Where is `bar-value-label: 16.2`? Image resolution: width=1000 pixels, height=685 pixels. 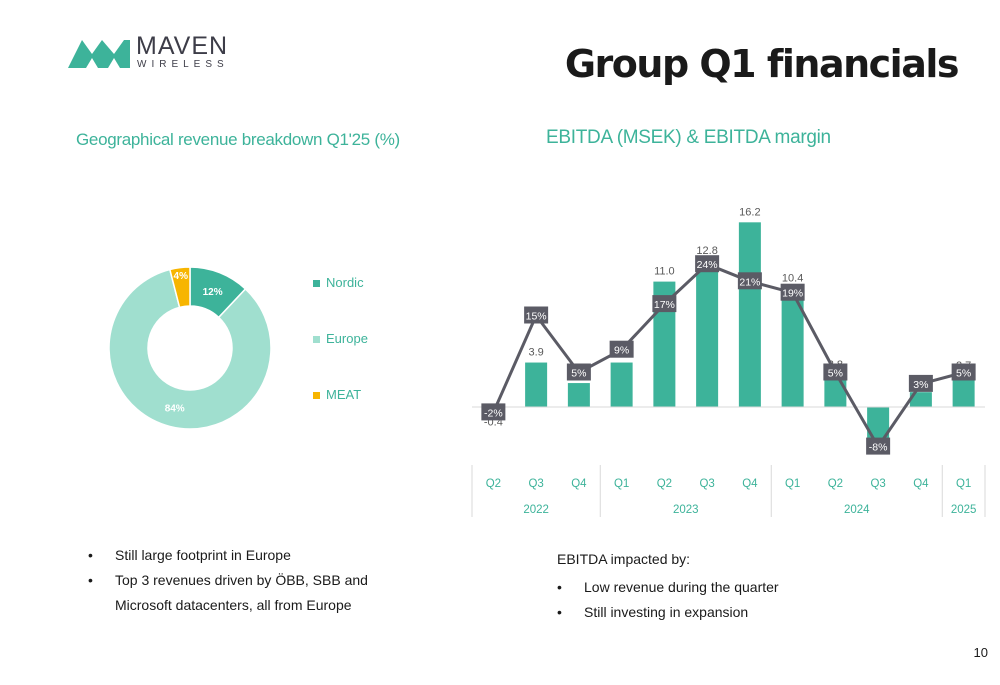
bar-value-label: 16.2 is located at coordinates (749, 212).